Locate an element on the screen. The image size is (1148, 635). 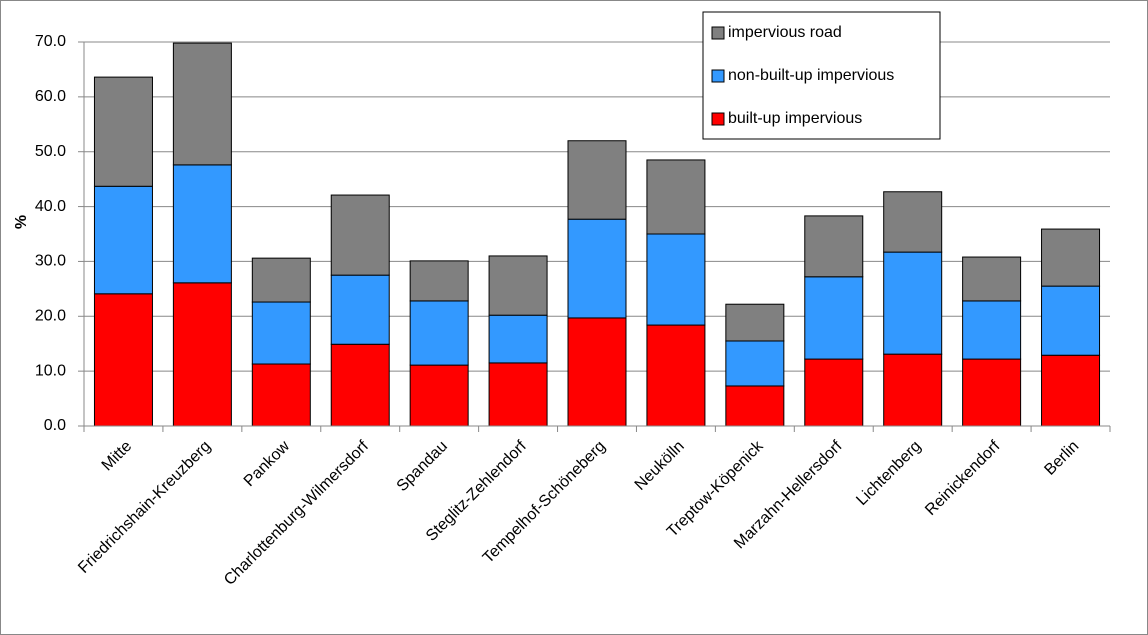
y-tick-label: 40.0 is located at coordinates (50, 206).